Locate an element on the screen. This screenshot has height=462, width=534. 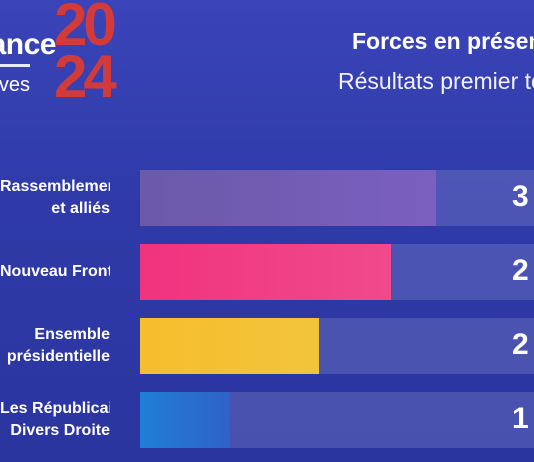
bar-label: Rassemblement National et alliés is located at coordinates (55, 198).